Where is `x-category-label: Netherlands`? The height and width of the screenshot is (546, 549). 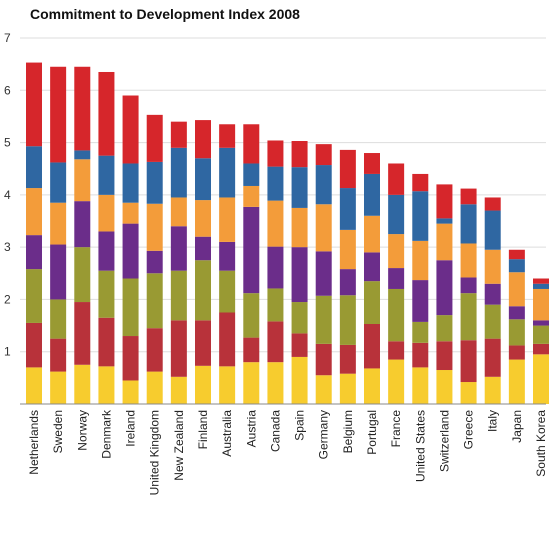
x-category-label: Netherlands is located at coordinates (34, 442).